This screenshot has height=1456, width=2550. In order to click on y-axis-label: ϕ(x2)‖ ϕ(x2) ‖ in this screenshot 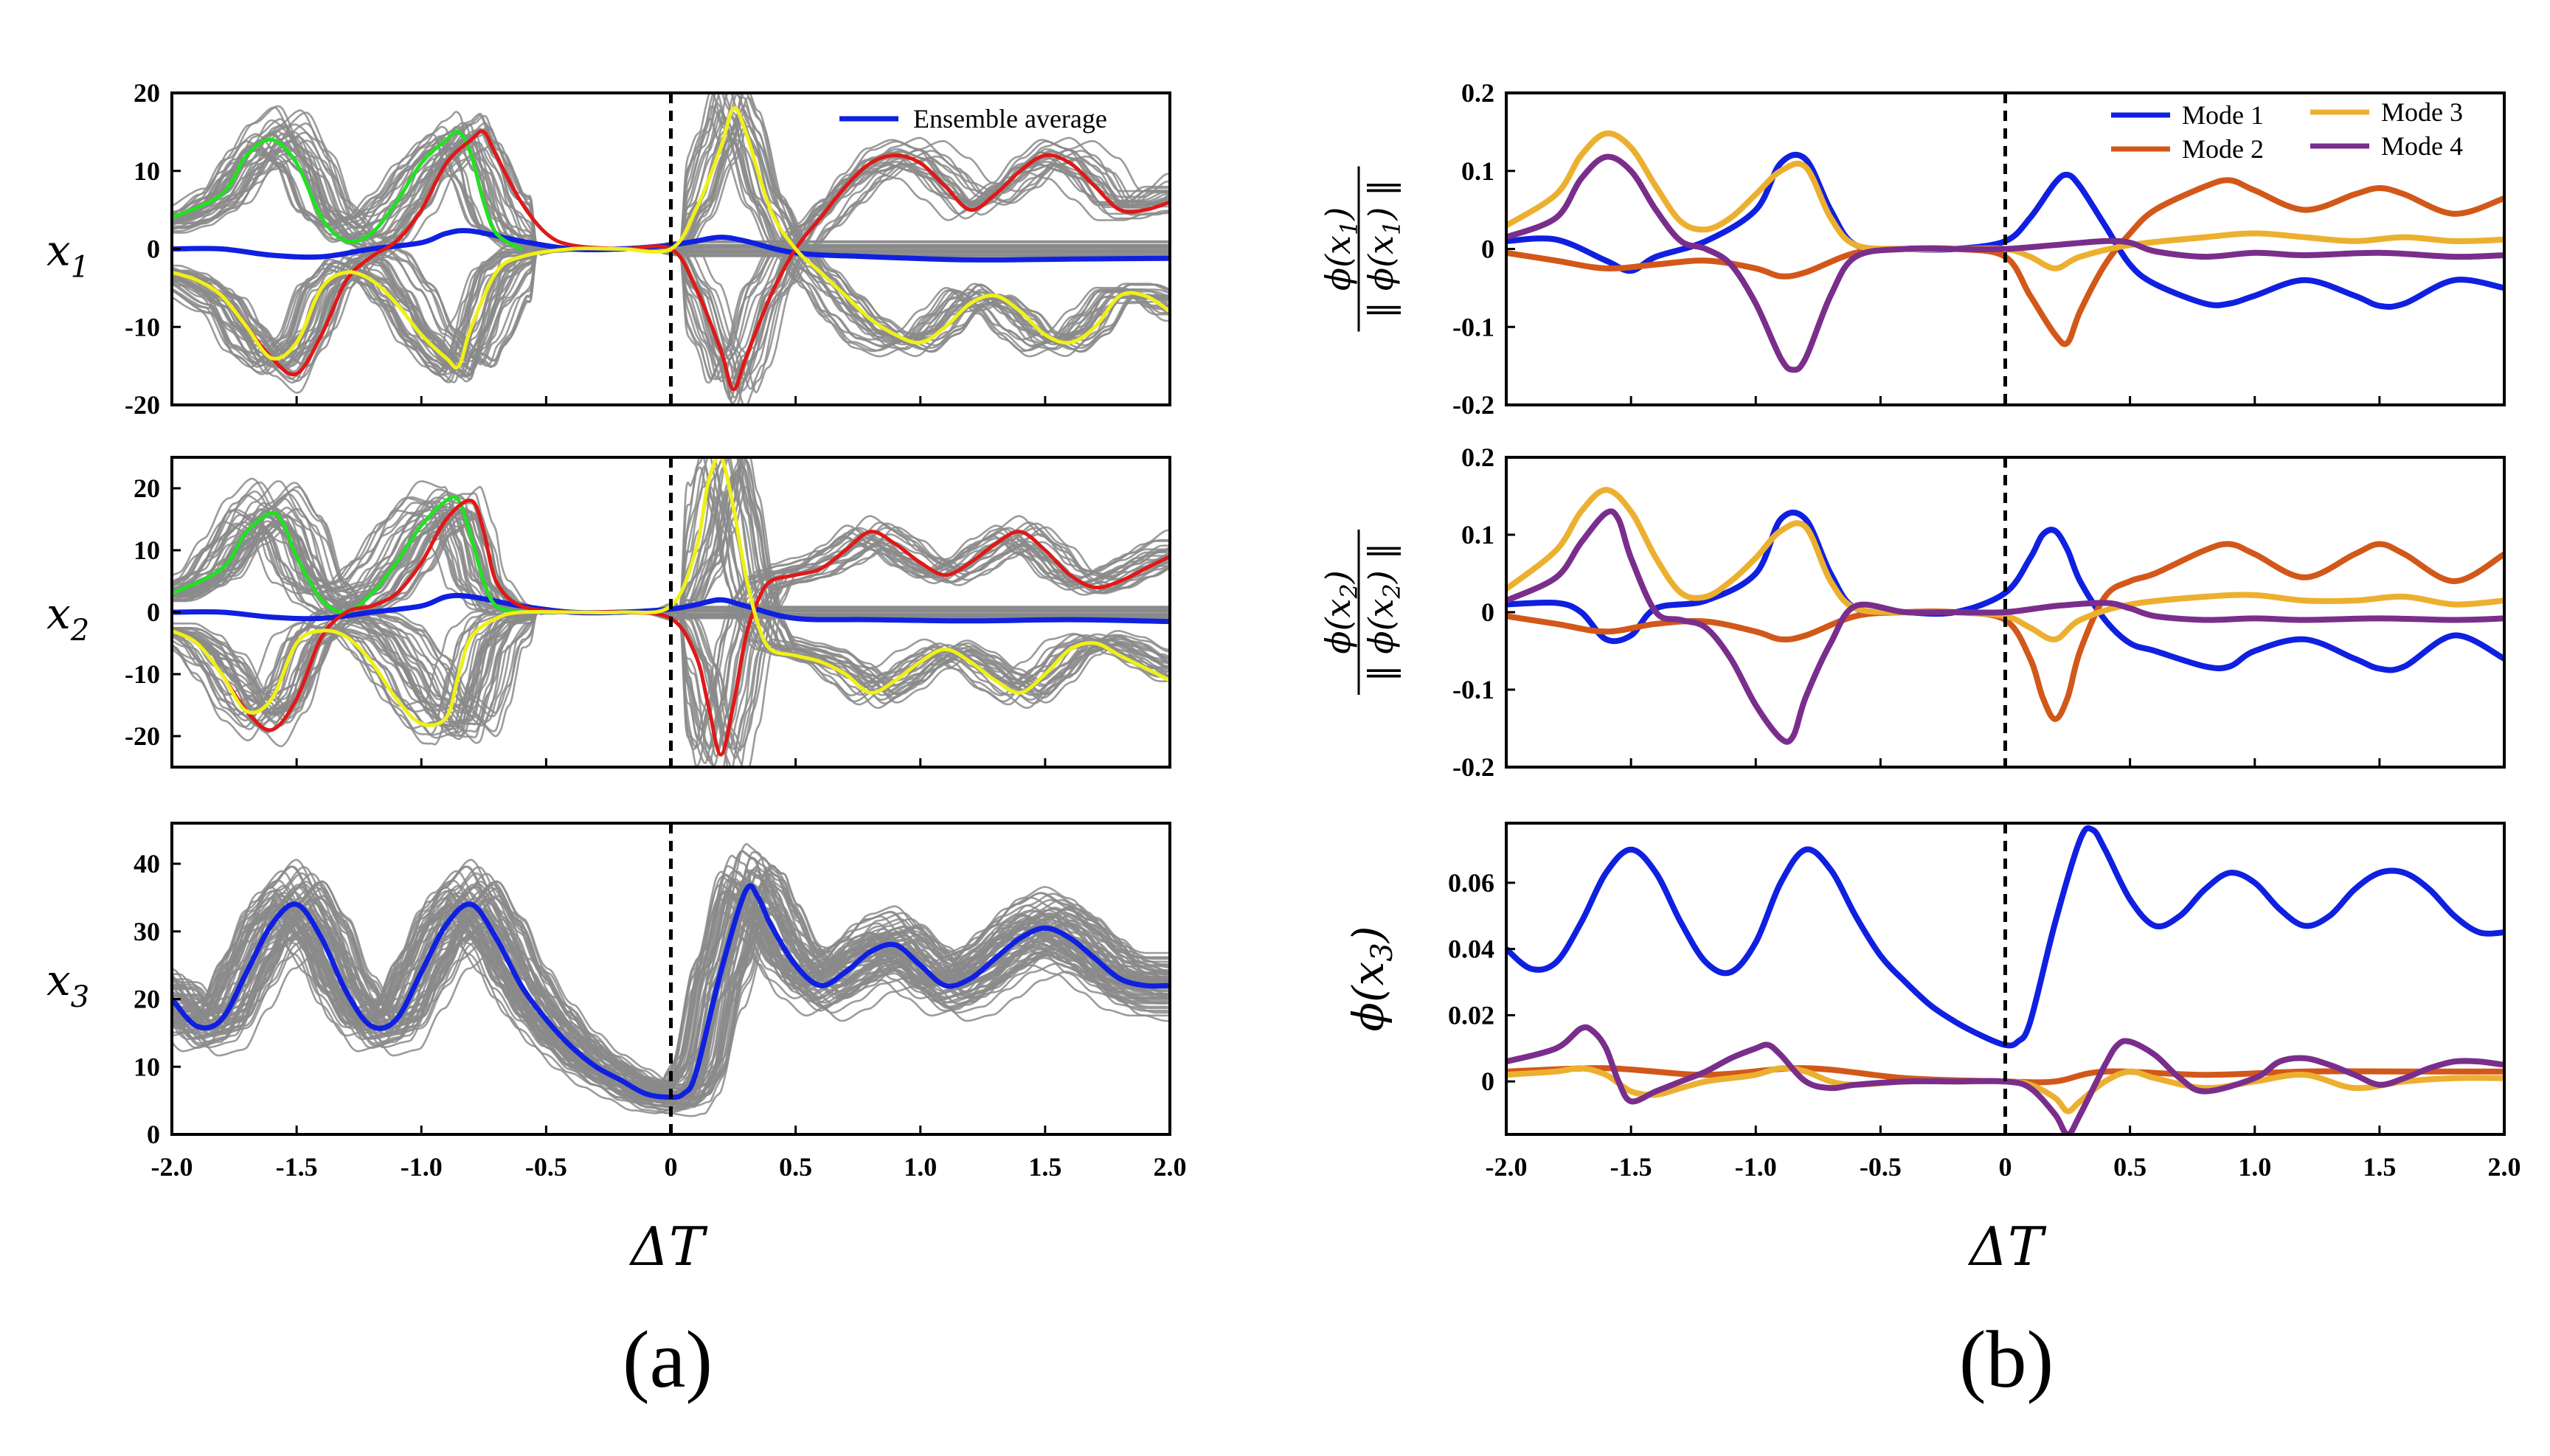, I will do `click(1362, 612)`.